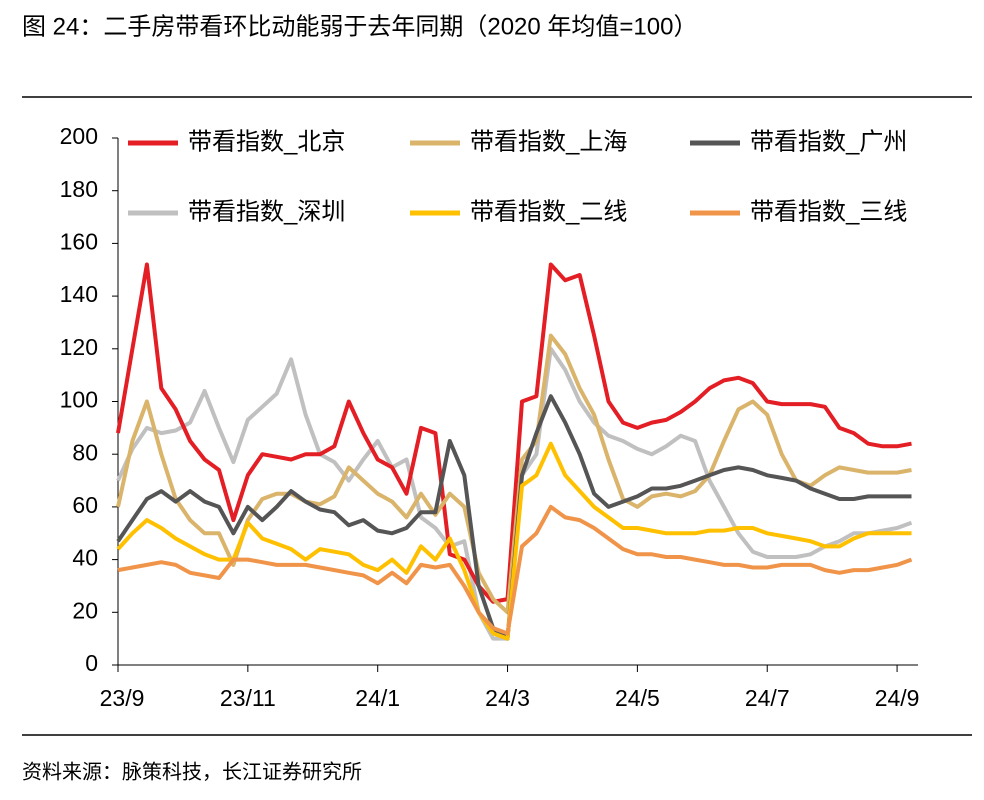  I want to click on legend-label: 带看指数_深圳, so click(266, 211).